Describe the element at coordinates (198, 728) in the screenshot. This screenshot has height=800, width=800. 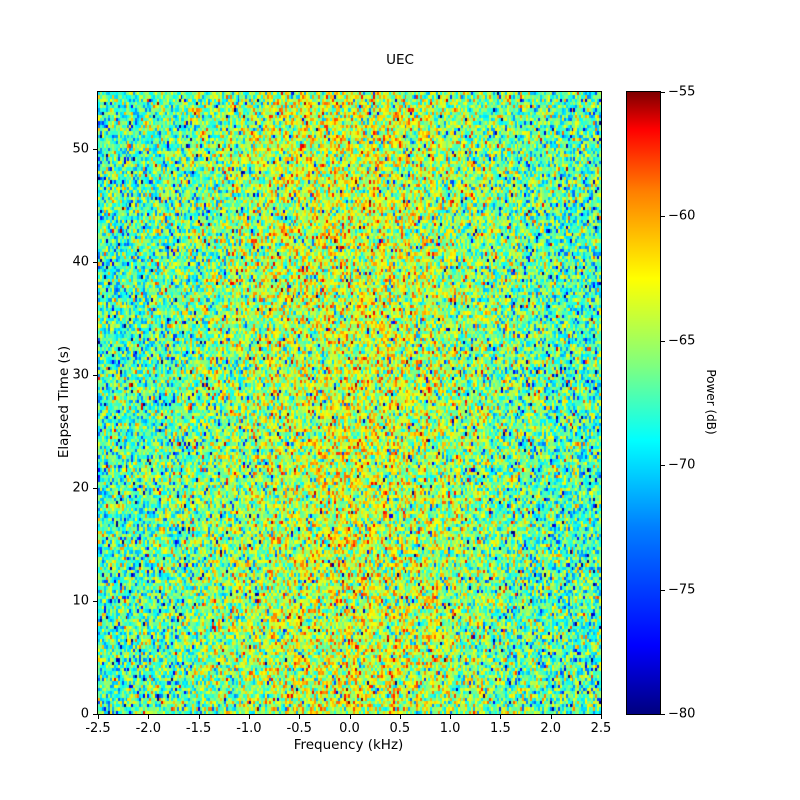
I see `x-tick-label: -1.5` at that location.